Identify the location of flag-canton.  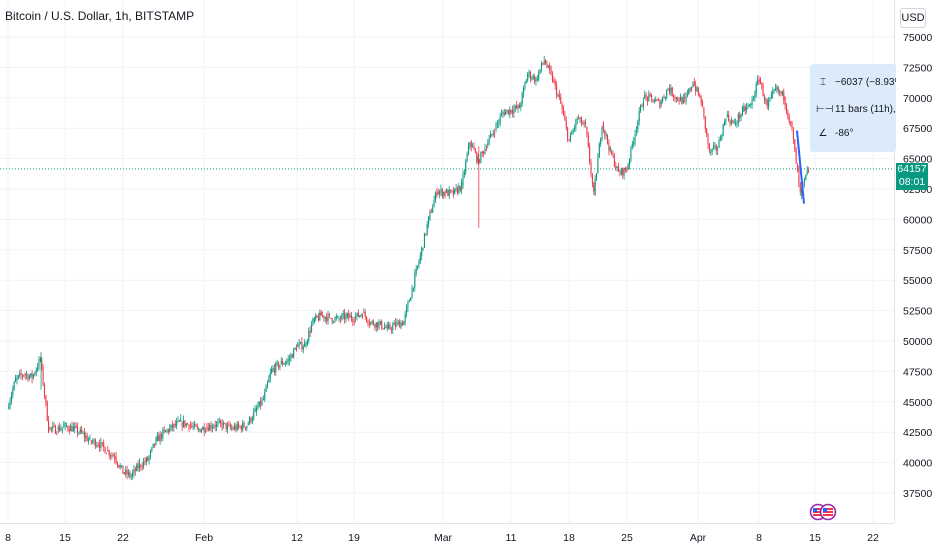
(815, 510).